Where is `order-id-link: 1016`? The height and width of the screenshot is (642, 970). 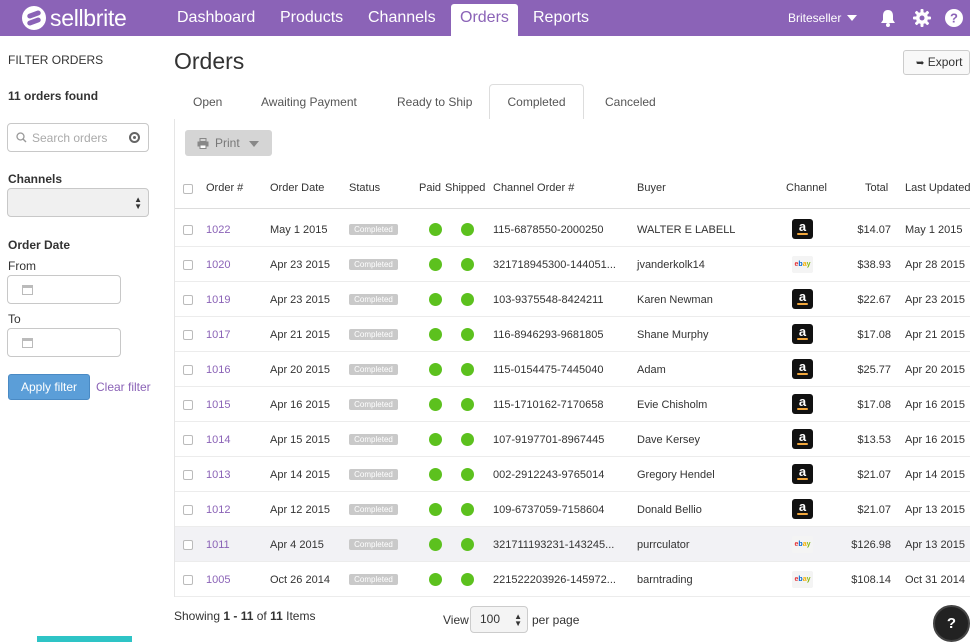 order-id-link: 1016 is located at coordinates (218, 370).